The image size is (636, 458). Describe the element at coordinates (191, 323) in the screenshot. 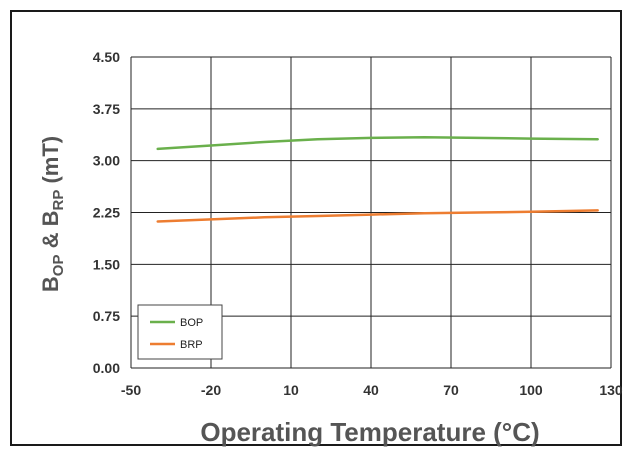

I see `legend-label-bop: BOP` at that location.